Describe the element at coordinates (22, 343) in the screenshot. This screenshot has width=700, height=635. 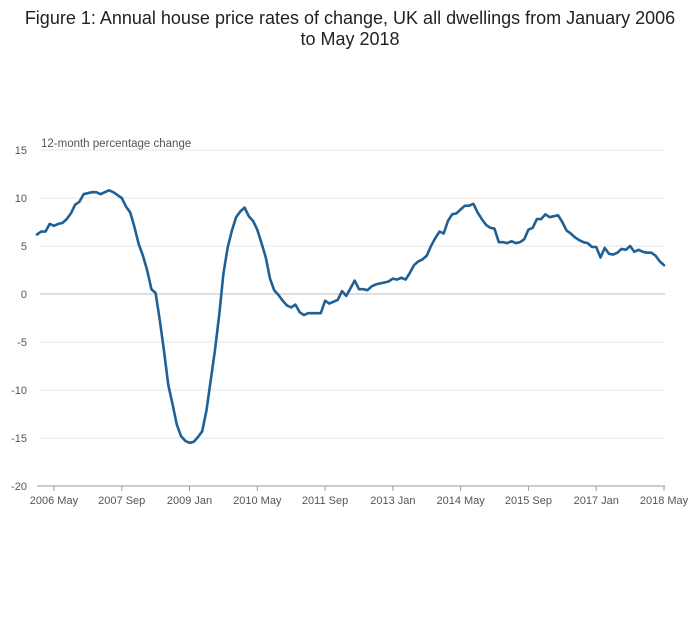
I see `y-tick-label: -5` at that location.